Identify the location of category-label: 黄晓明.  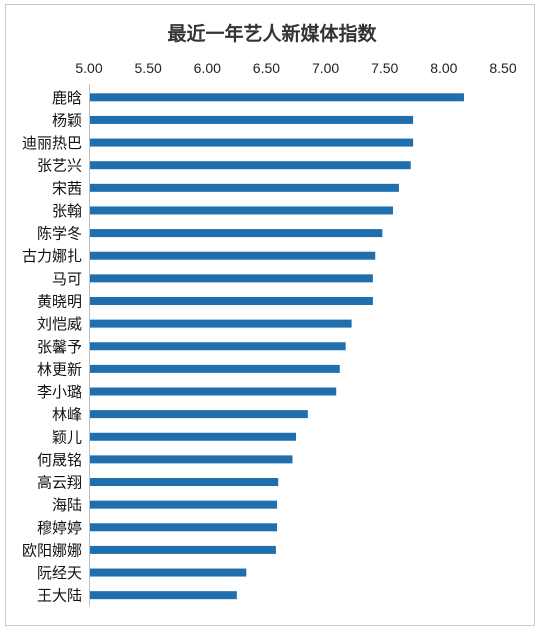
(59, 301).